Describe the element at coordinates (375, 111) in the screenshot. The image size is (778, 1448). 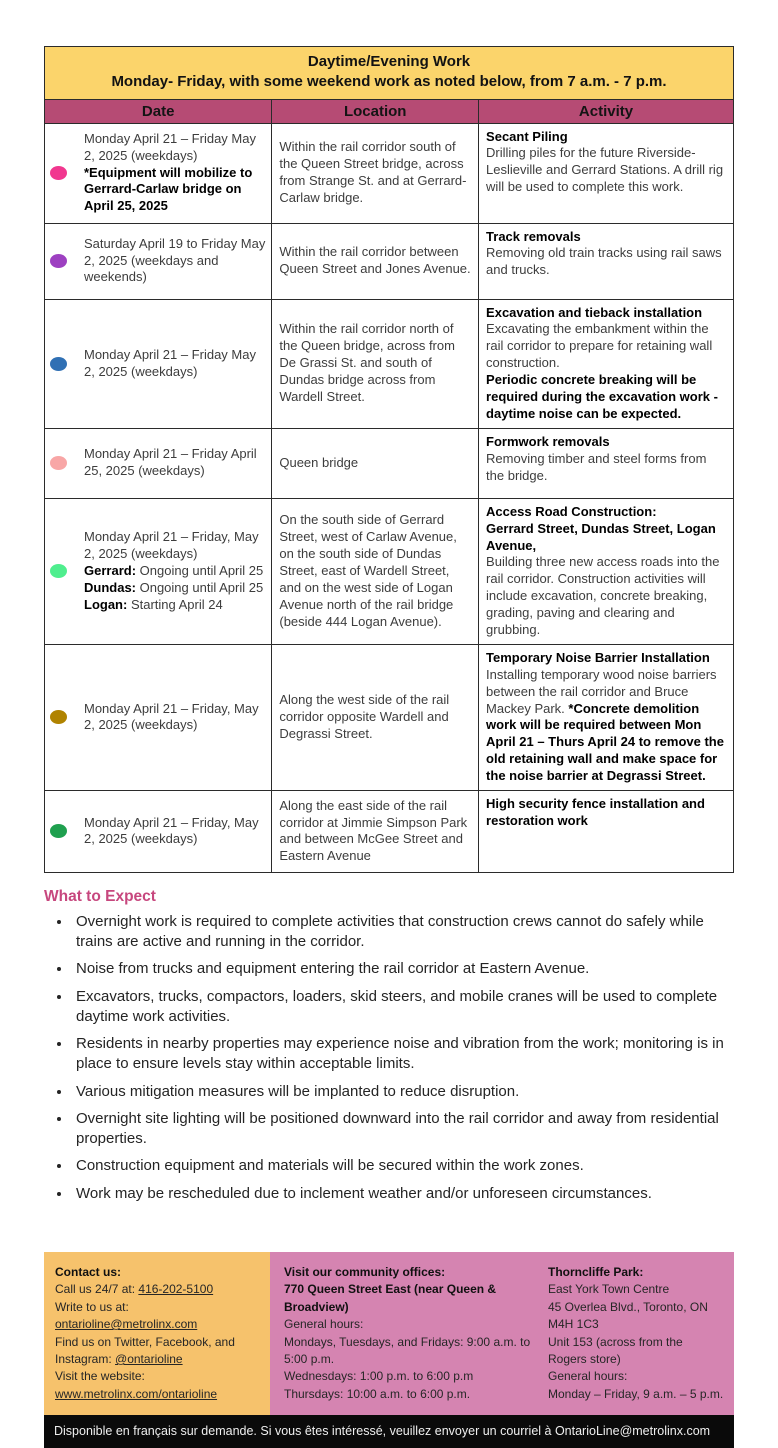
I see `column-header-location: Location` at that location.